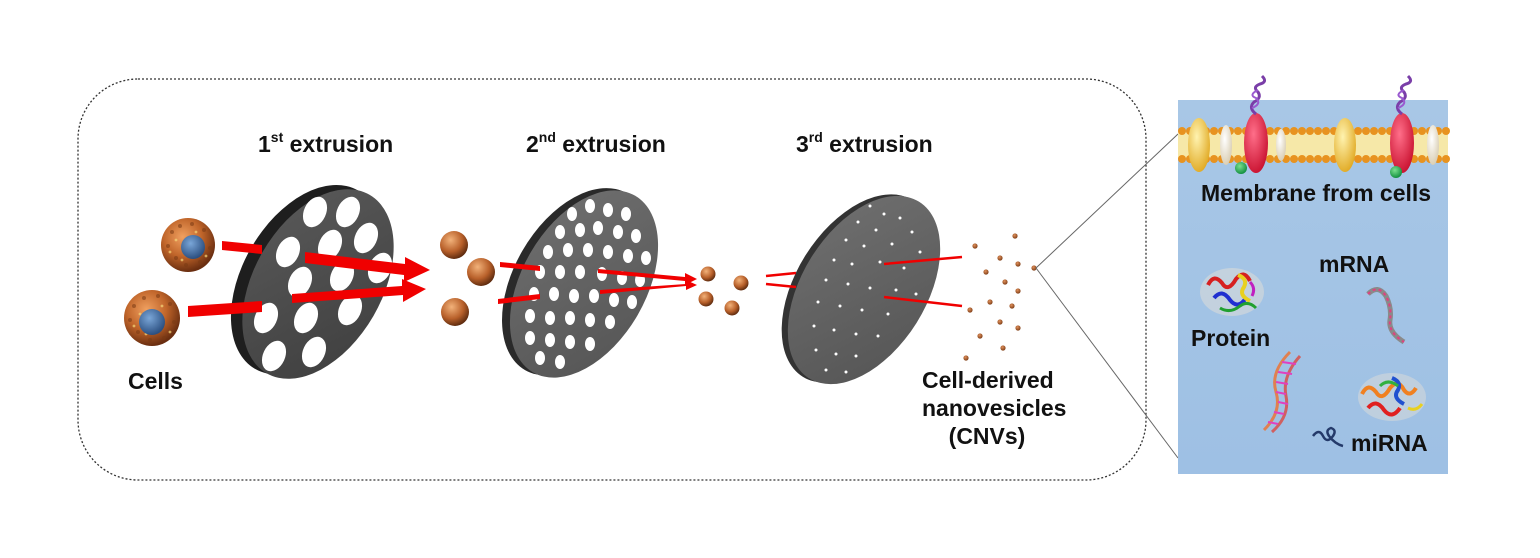 The width and height of the screenshot is (1540, 558). What do you see at coordinates (1354, 264) in the screenshot?
I see `mrna-label: mRNA` at bounding box center [1354, 264].